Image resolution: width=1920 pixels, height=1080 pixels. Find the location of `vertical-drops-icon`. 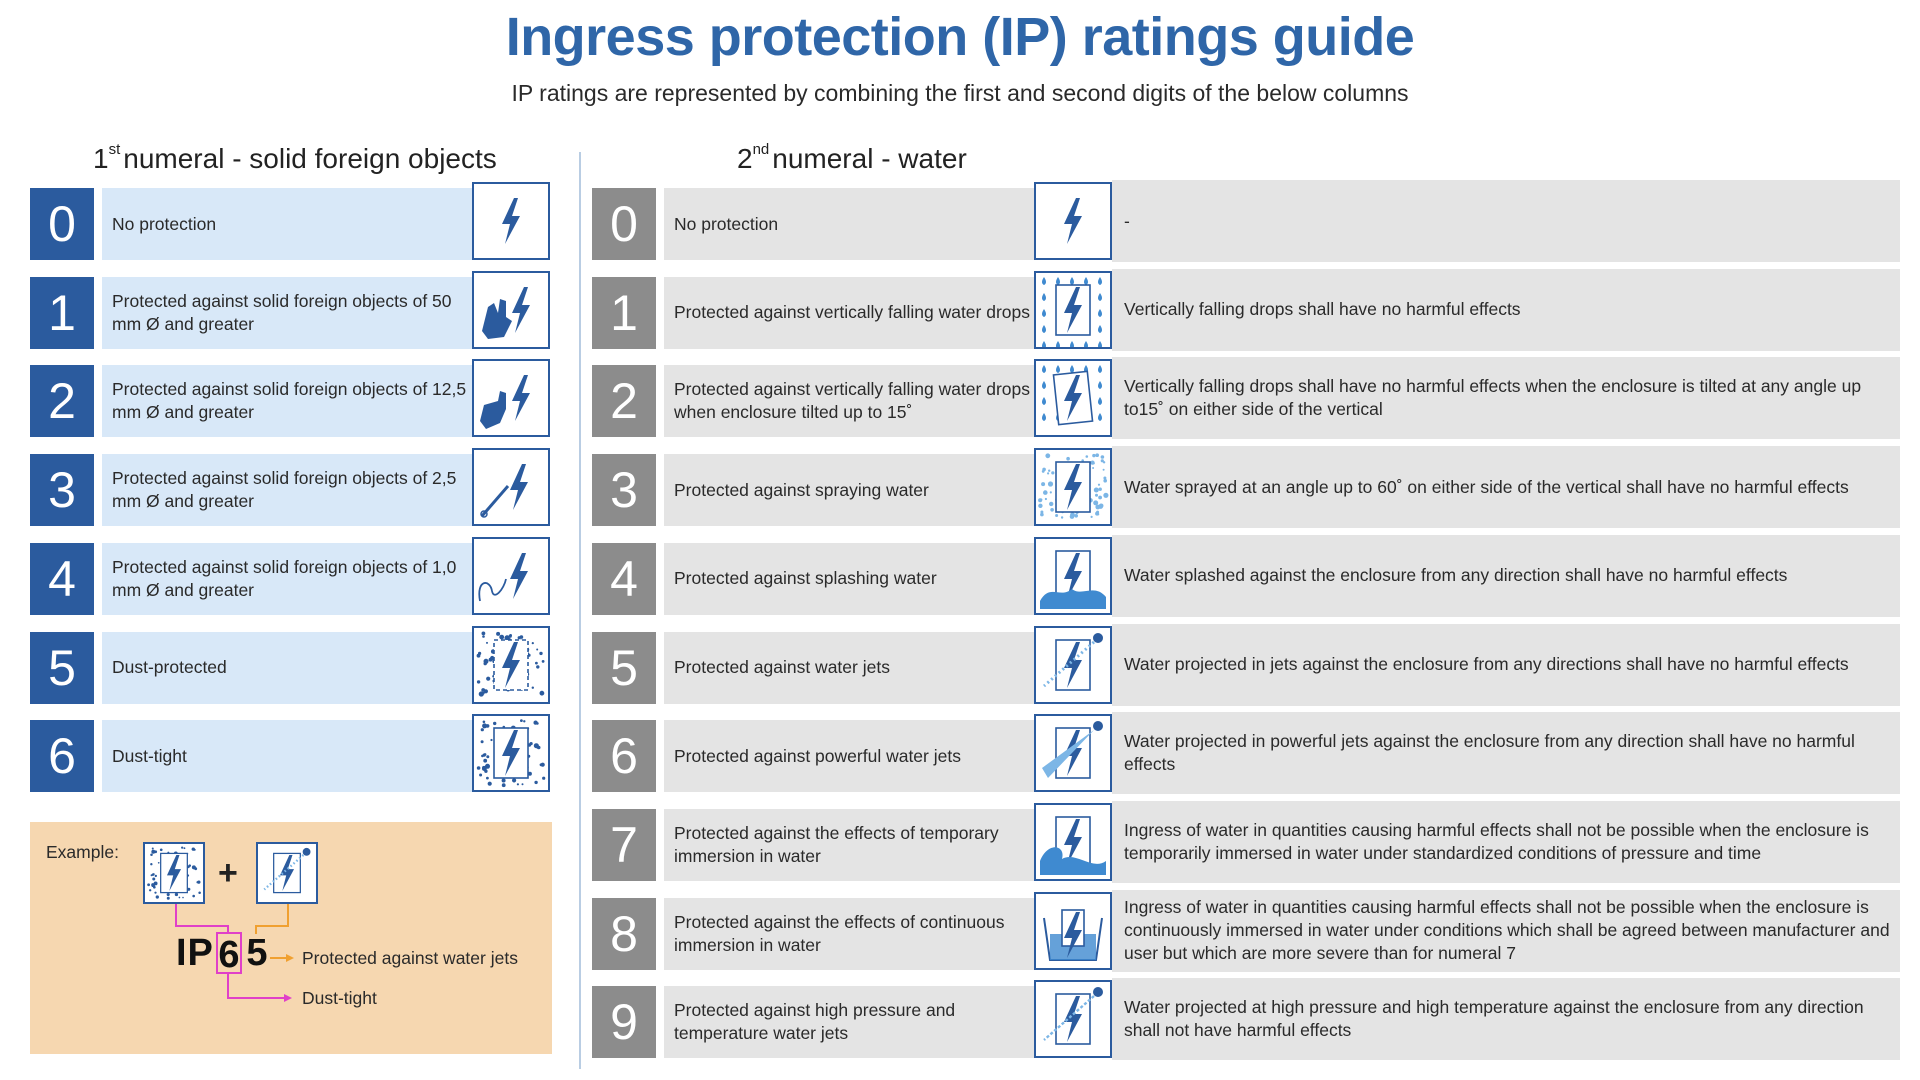

vertical-drops-icon is located at coordinates (1073, 309).